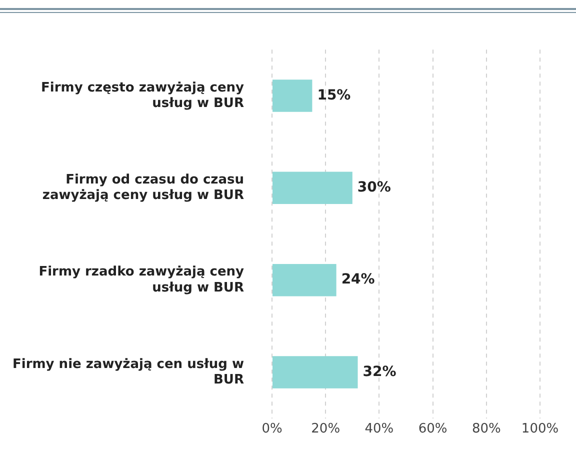  I want to click on x-tick-label: 100%, so click(540, 429).